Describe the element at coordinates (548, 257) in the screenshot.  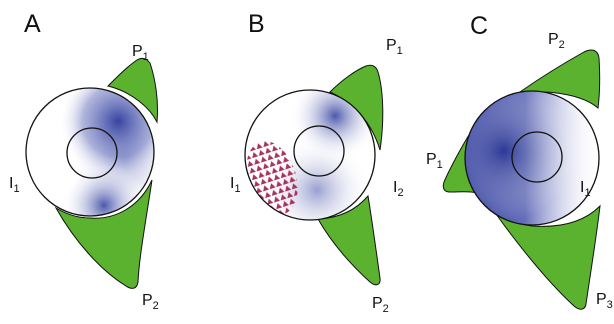
I see `lobe-c-lower` at that location.